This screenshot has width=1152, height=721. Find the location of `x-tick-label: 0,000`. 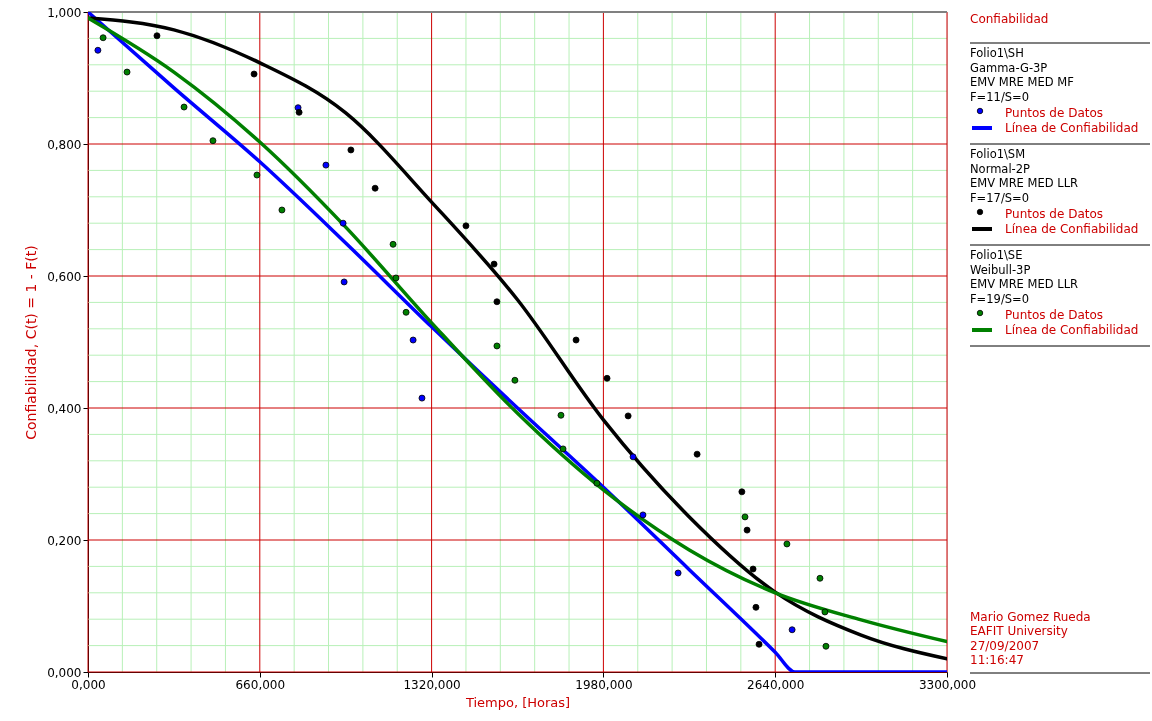

x-tick-label: 0,000 is located at coordinates (88, 684).